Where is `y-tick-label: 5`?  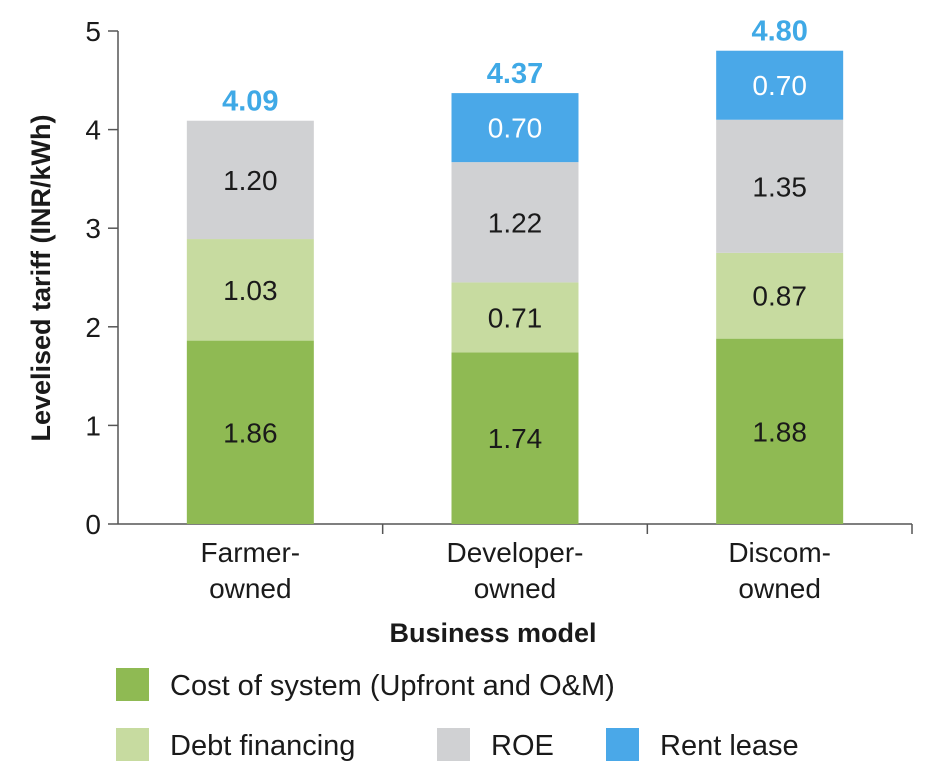 y-tick-label: 5 is located at coordinates (93, 31).